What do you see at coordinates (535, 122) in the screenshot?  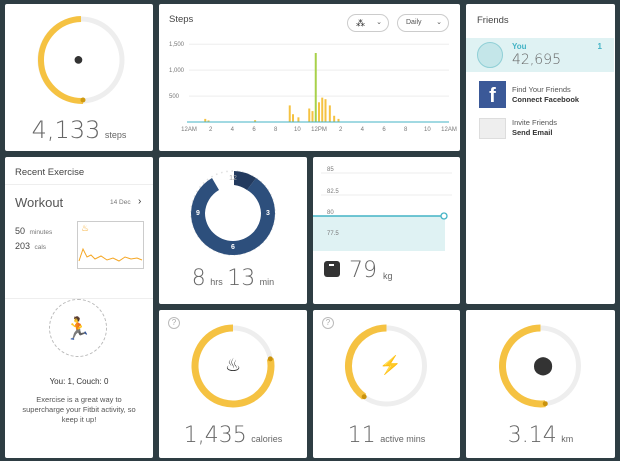 I see `invite-friends-text: Invite Friends` at bounding box center [535, 122].